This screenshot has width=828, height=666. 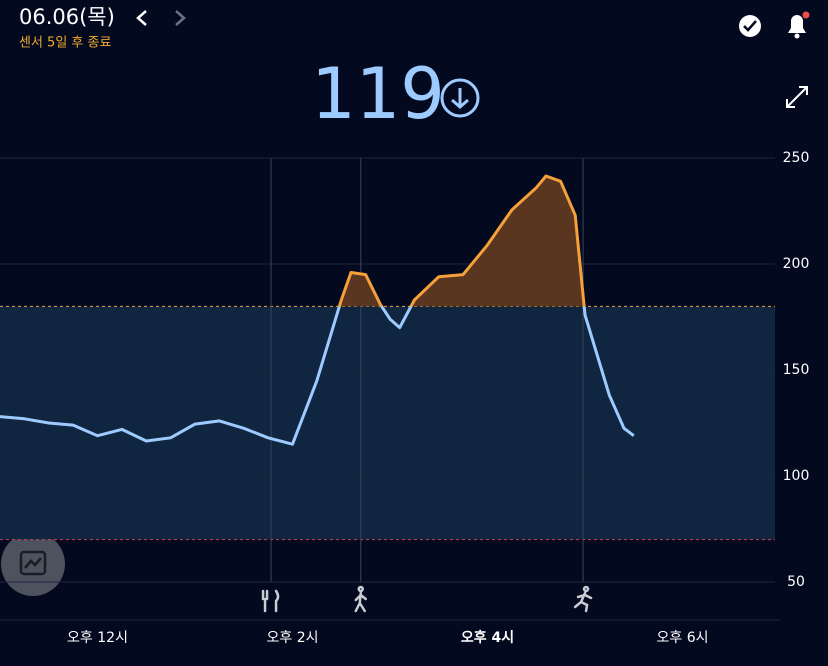 What do you see at coordinates (796, 370) in the screenshot?
I see `y-tick-label: 150` at bounding box center [796, 370].